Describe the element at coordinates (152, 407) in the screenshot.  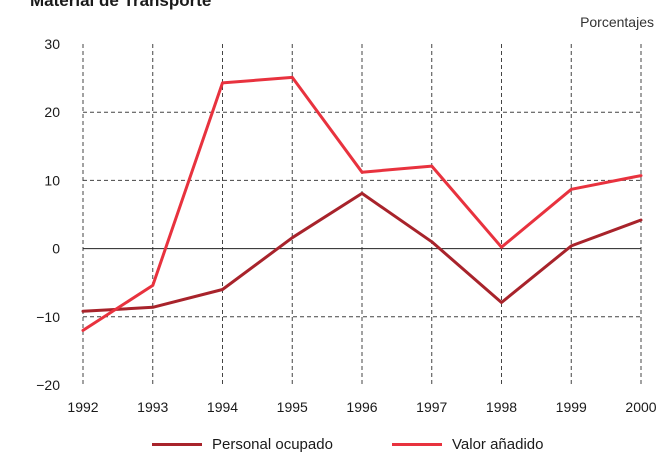
I see `x-tick-1993: 1993` at that location.